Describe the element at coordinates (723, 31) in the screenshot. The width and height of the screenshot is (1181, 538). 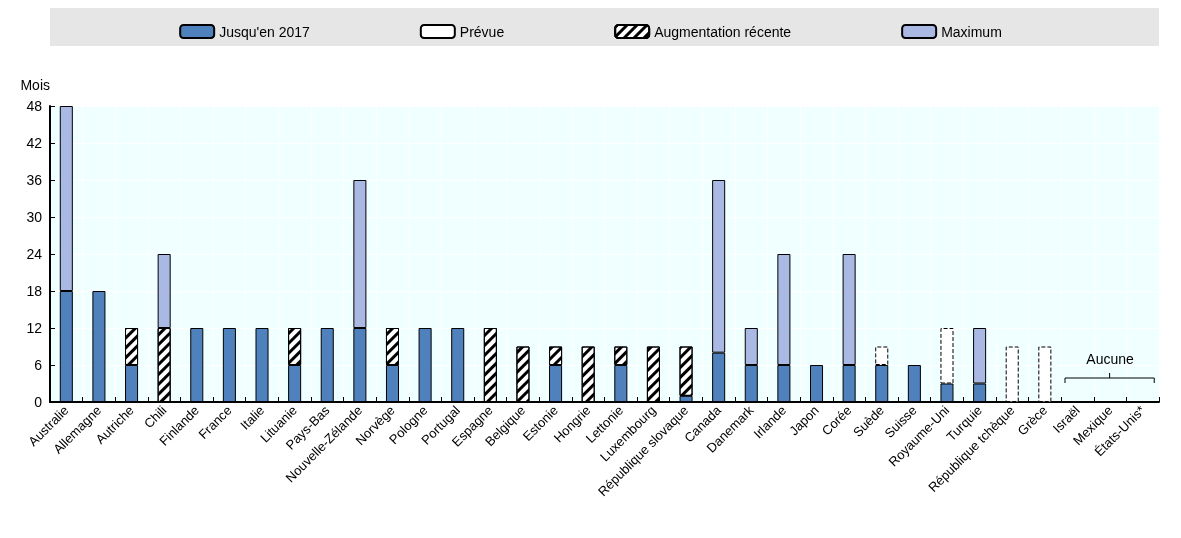
I see `legend-label: Augmentation récente` at that location.